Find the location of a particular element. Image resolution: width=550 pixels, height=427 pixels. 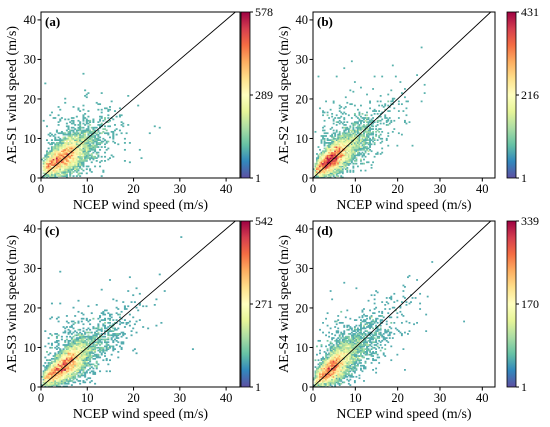

y-tick-label: 20 is located at coordinates (302, 99).